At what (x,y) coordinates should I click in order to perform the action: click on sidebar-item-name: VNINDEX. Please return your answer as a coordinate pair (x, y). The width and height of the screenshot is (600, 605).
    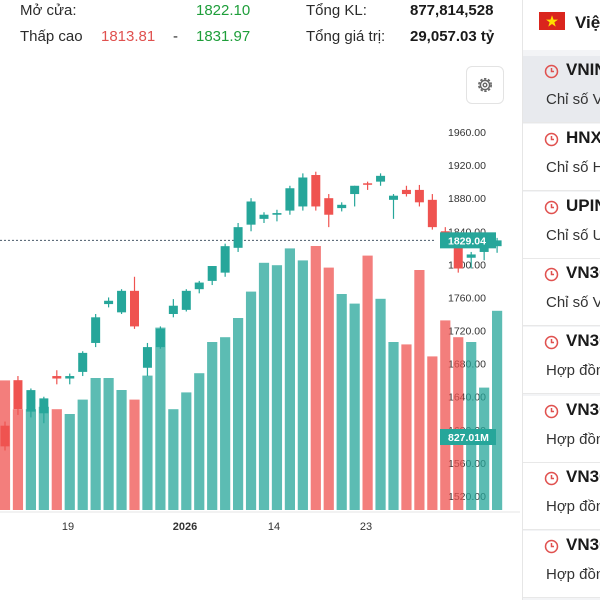
    Looking at the image, I should click on (583, 69).